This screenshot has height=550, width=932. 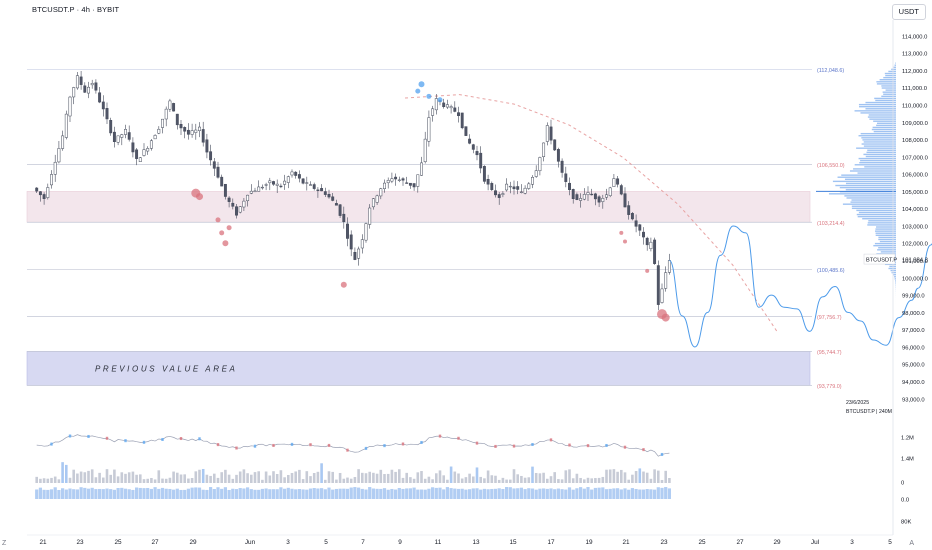 What do you see at coordinates (914, 72) in the screenshot?
I see `price-tick: 112,000.0` at bounding box center [914, 72].